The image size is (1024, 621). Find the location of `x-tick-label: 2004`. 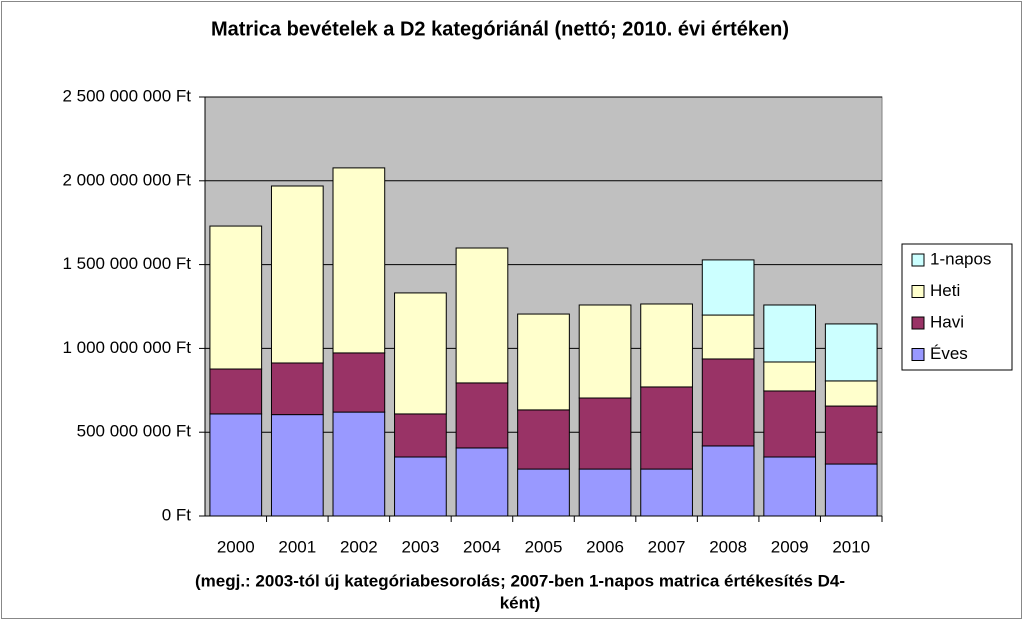

x-tick-label: 2004 is located at coordinates (482, 546).